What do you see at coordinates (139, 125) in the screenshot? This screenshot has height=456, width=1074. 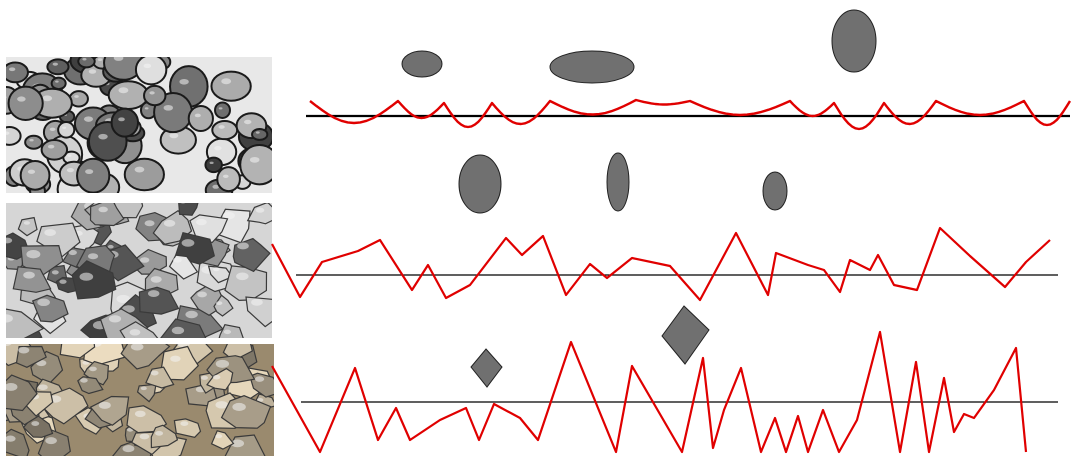 I see `grain-photo-rounded-image` at bounding box center [139, 125].